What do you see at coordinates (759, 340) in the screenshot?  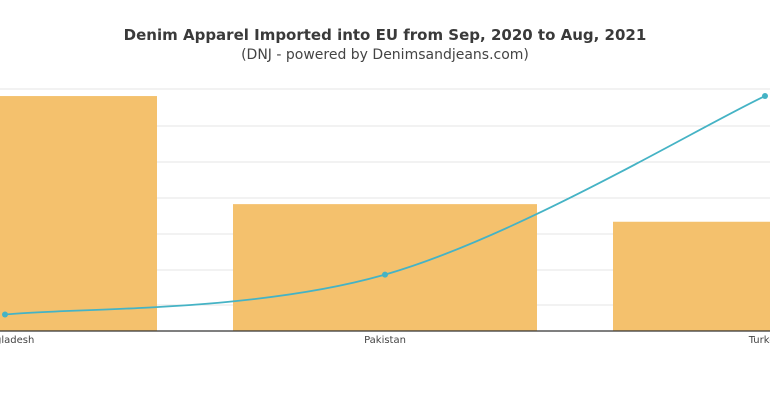 I see `x-tick-label-turkey: Turkey` at bounding box center [759, 340].